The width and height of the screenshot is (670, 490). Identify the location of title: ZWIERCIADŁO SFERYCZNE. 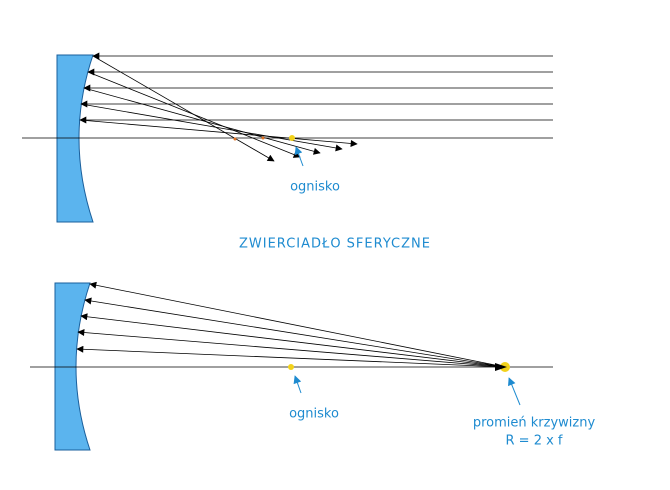
(335, 244).